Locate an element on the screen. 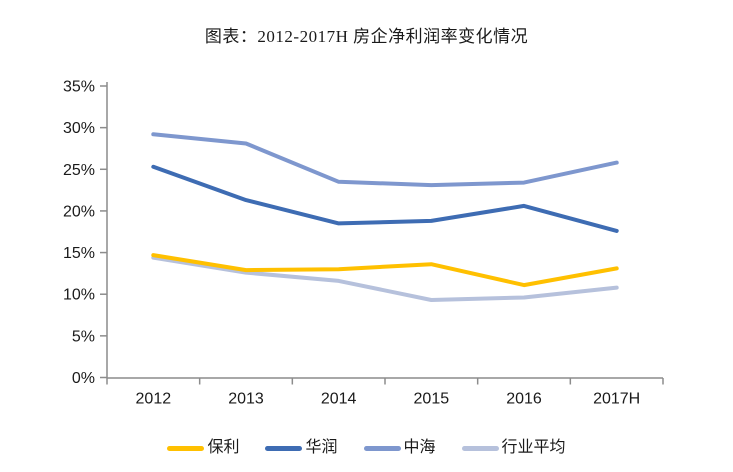 The image size is (733, 472). legend-item: 华润 is located at coordinates (301, 448).